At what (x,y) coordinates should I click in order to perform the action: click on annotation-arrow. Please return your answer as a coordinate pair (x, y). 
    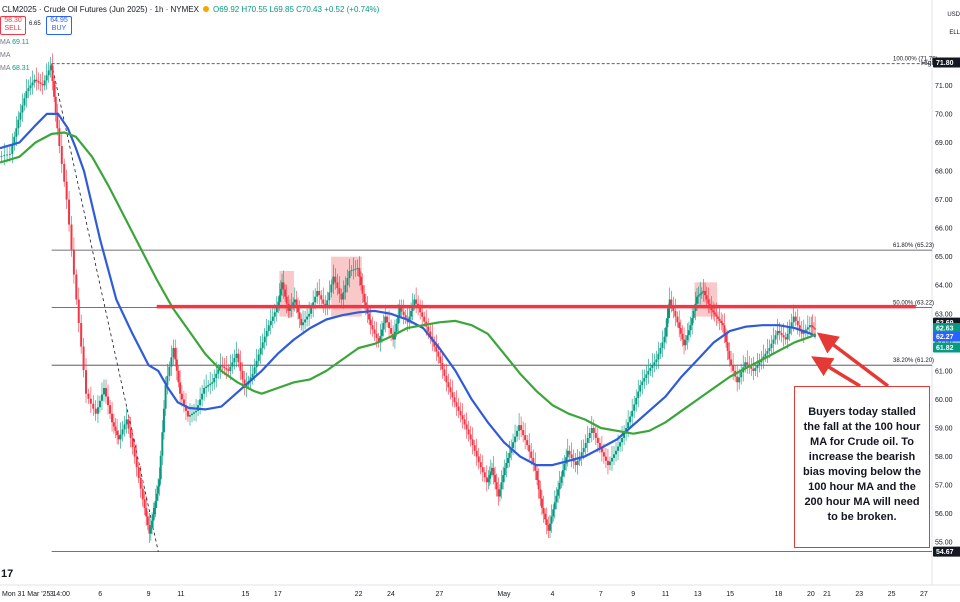
    Looking at the image, I should click on (853, 360).